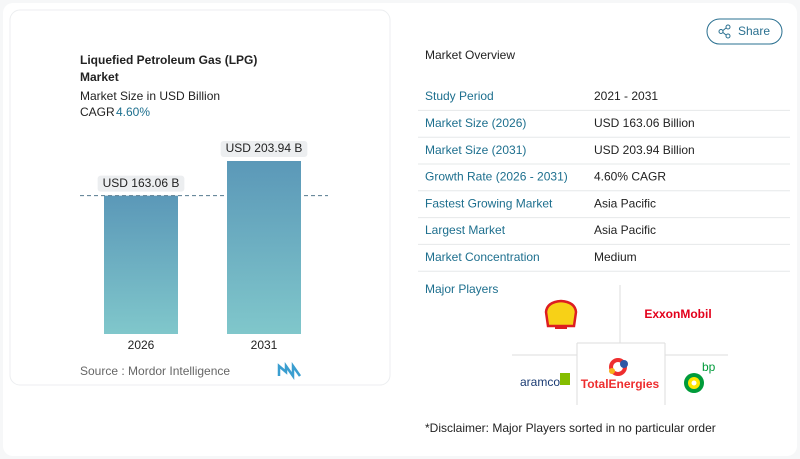 The width and height of the screenshot is (800, 459). Describe the element at coordinates (644, 123) in the screenshot. I see `row-value: USD 163.06 Billion` at that location.